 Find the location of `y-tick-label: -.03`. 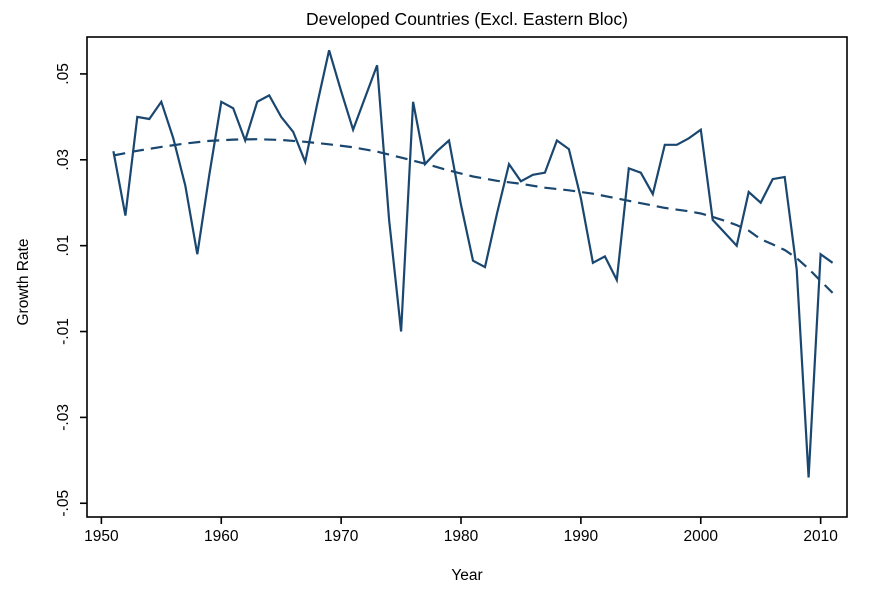

y-tick-label: -.03 is located at coordinates (63, 417).